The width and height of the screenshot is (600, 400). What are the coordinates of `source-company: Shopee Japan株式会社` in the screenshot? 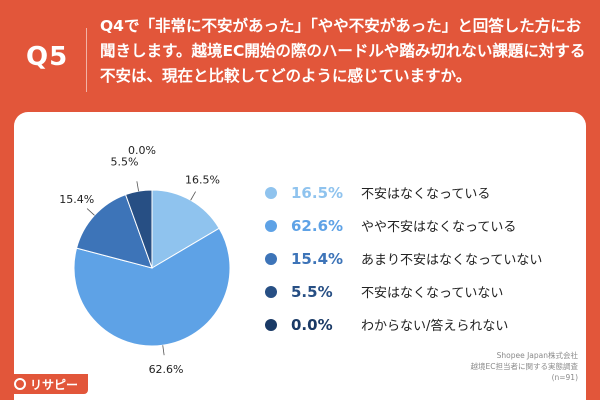 It's located at (537, 355).